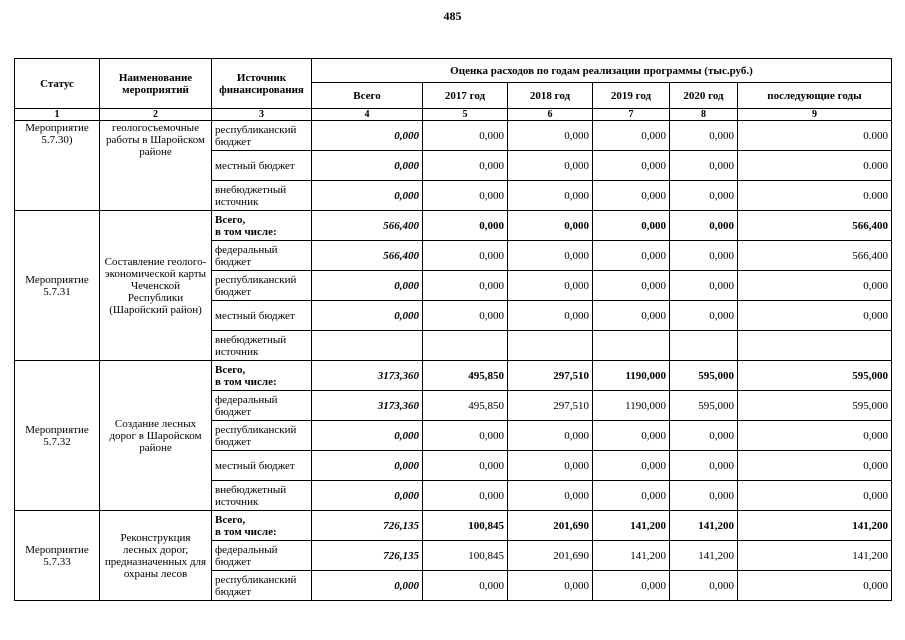 This screenshot has height=640, width=905. Describe the element at coordinates (703, 95) in the screenshot. I see `header-year-2020: 2020 год` at that location.